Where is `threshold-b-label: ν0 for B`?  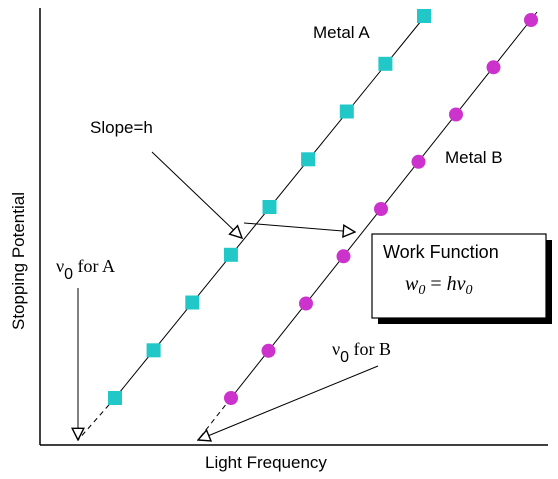
threshold-b-label: ν0 for B is located at coordinates (361, 352).